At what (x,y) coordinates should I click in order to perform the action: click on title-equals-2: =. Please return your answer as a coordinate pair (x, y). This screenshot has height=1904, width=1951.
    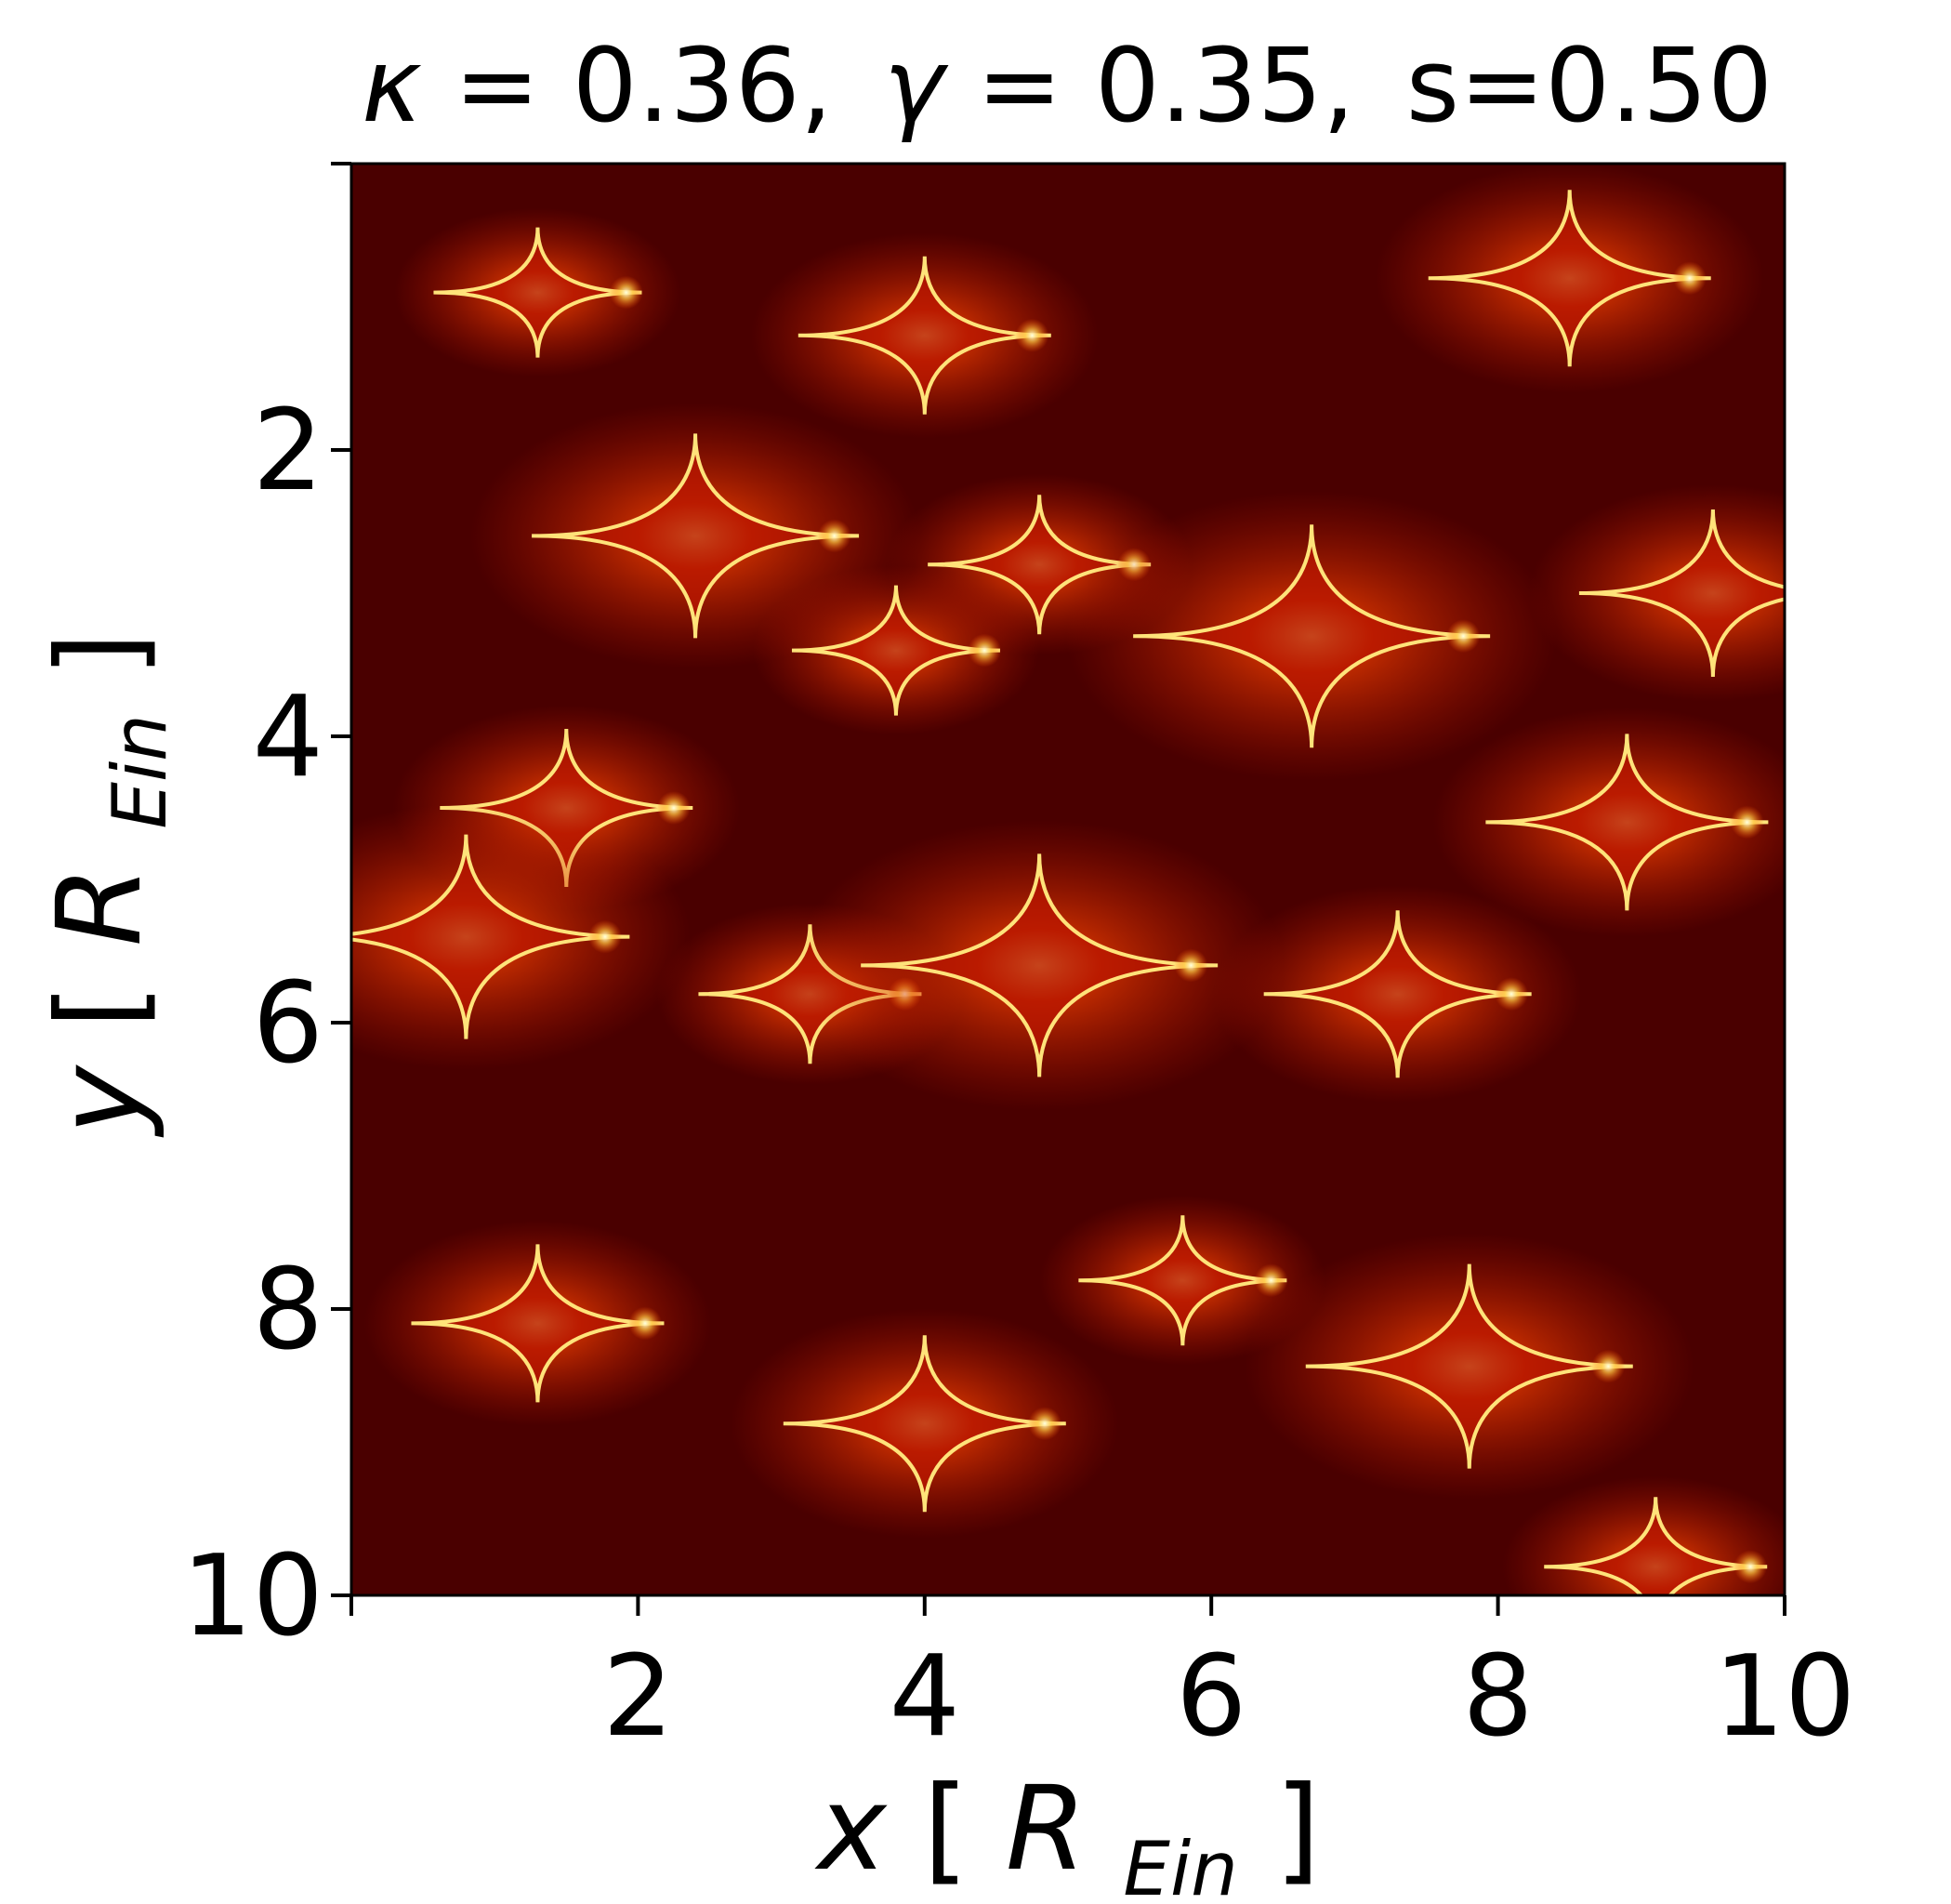
    Looking at the image, I should click on (1019, 85).